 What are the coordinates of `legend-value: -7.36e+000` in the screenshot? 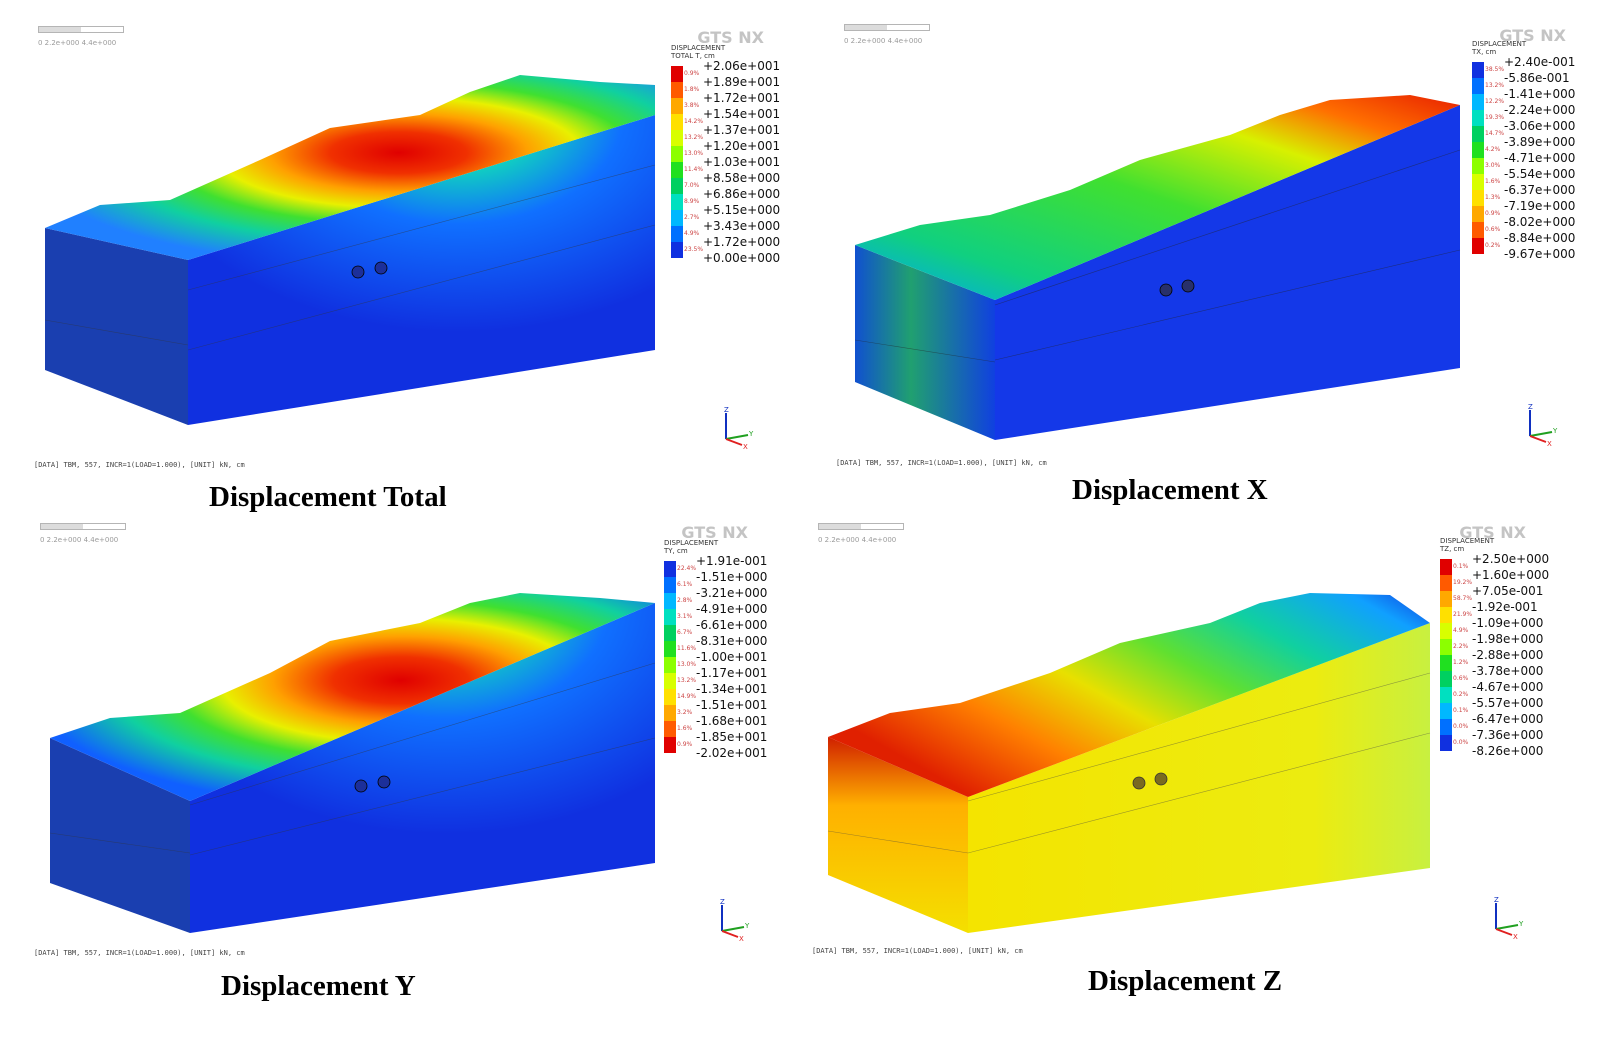 It's located at (1508, 735).